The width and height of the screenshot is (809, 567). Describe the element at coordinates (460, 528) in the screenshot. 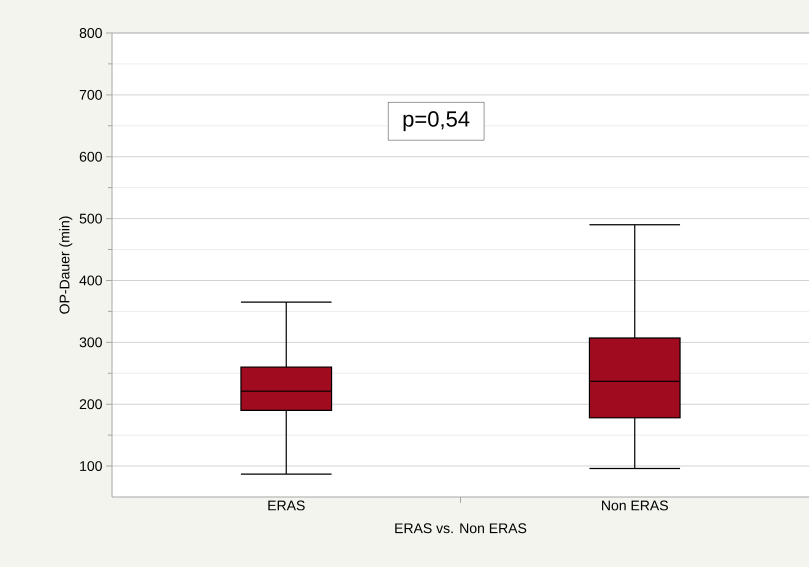

I see `x-axis-title: ERAS vs. Non ERAS` at that location.